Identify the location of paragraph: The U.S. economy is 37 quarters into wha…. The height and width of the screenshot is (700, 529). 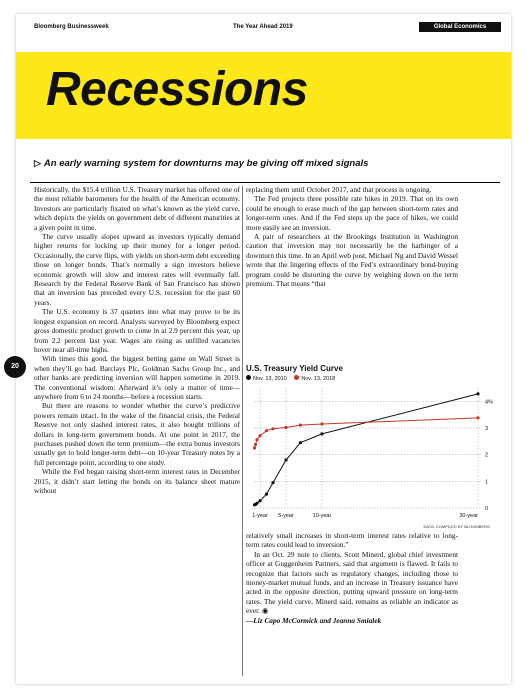
(137, 330).